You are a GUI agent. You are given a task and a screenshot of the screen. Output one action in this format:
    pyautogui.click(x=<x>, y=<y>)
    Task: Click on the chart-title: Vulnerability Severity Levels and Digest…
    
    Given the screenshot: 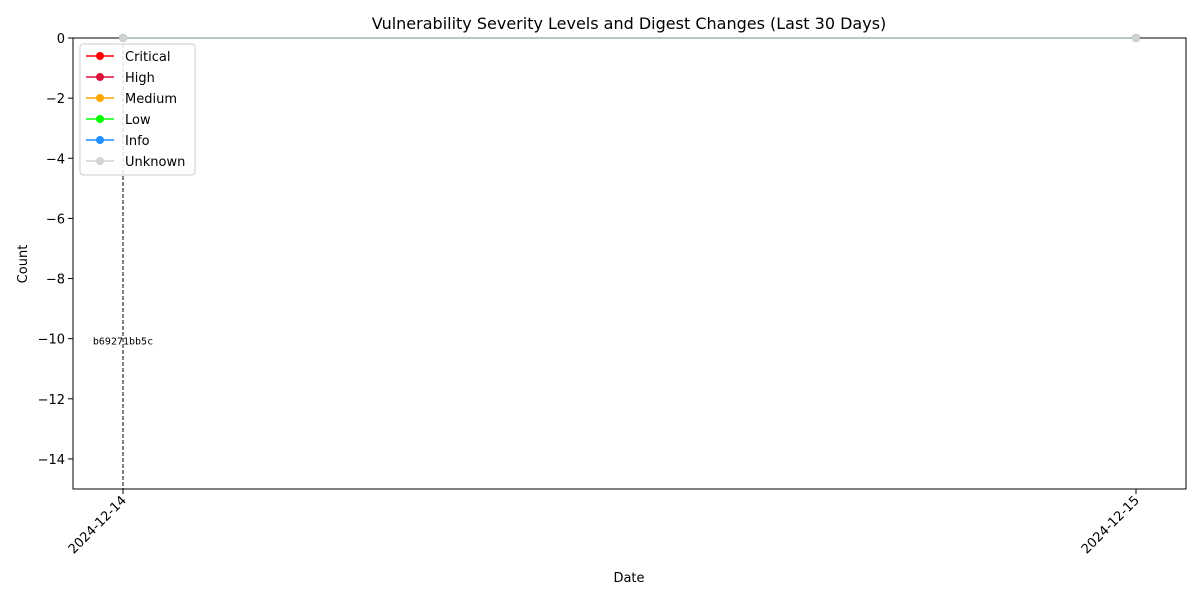 What is the action you would take?
    pyautogui.click(x=629, y=23)
    